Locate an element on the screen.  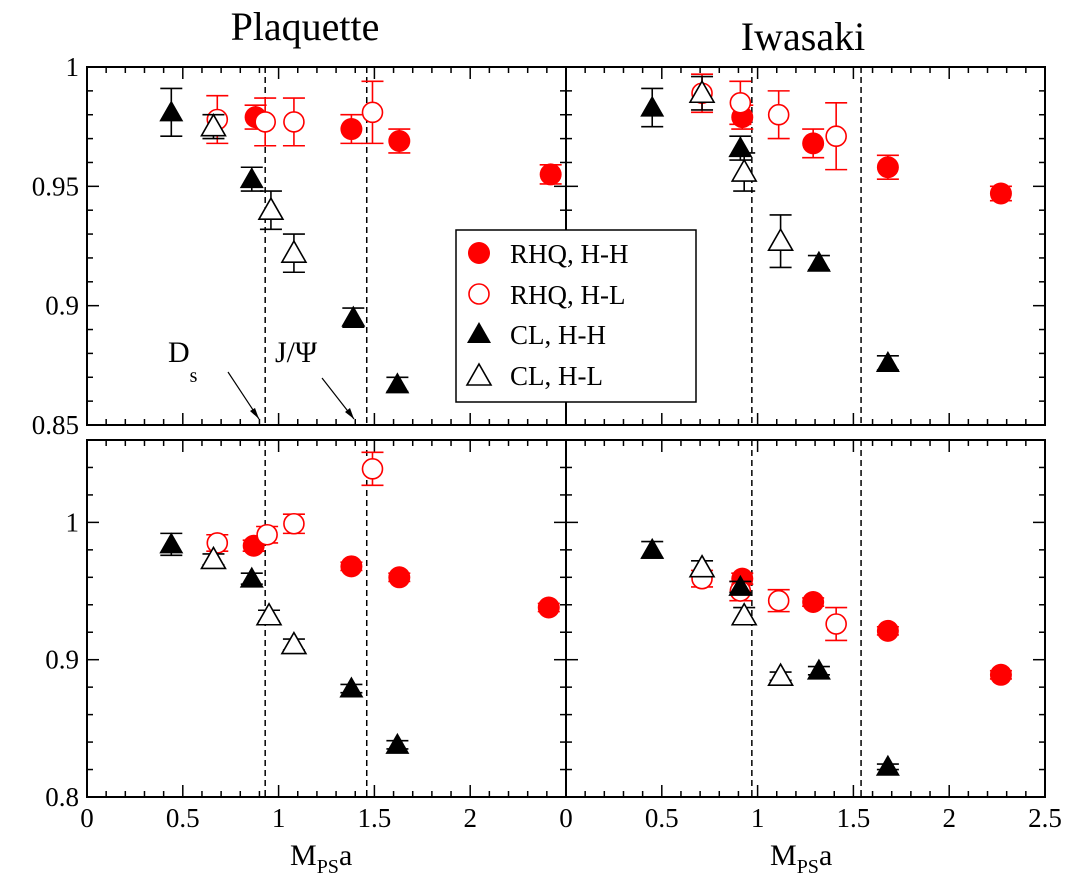
x-tick-label: 2.5 is located at coordinates (1045, 818).